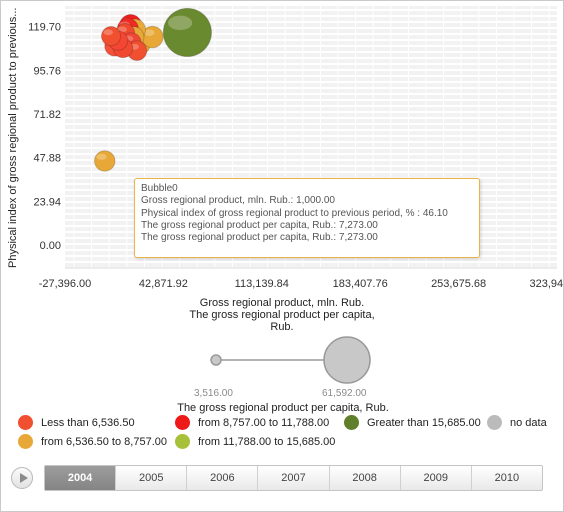 Image resolution: width=564 pixels, height=512 pixels. Describe the element at coordinates (44, 28) in the screenshot. I see `y-tick-label: 119.70` at that location.